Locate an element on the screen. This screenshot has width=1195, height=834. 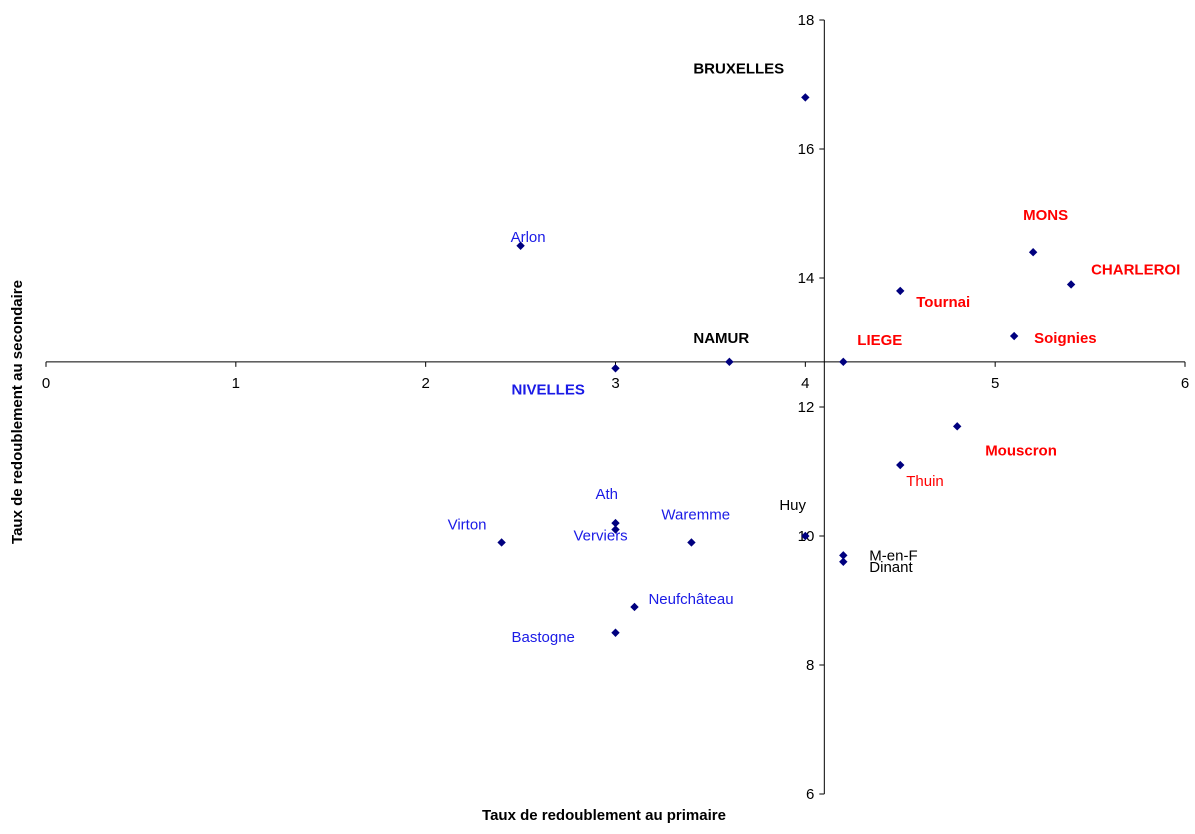
y-axis-title: Taux de redoublement au secondaire is located at coordinates (17, 412).